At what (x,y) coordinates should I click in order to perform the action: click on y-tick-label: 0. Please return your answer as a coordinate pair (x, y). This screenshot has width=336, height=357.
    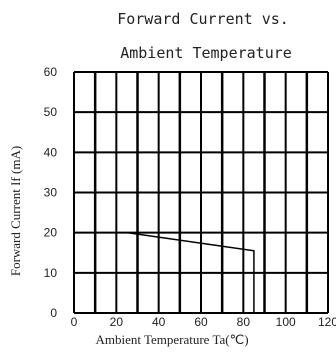
    Looking at the image, I should click on (53, 313).